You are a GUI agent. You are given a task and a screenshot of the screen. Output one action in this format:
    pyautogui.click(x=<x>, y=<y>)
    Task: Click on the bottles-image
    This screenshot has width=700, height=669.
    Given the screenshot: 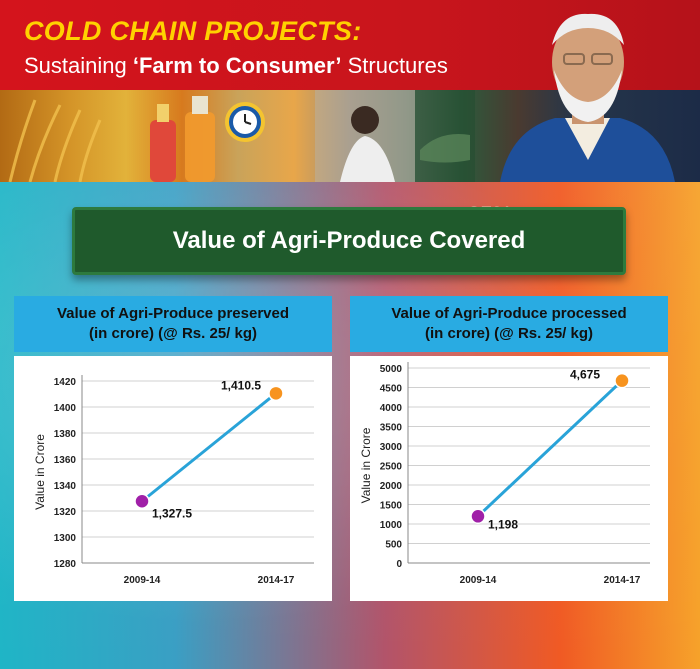 What is the action you would take?
    pyautogui.click(x=182, y=139)
    